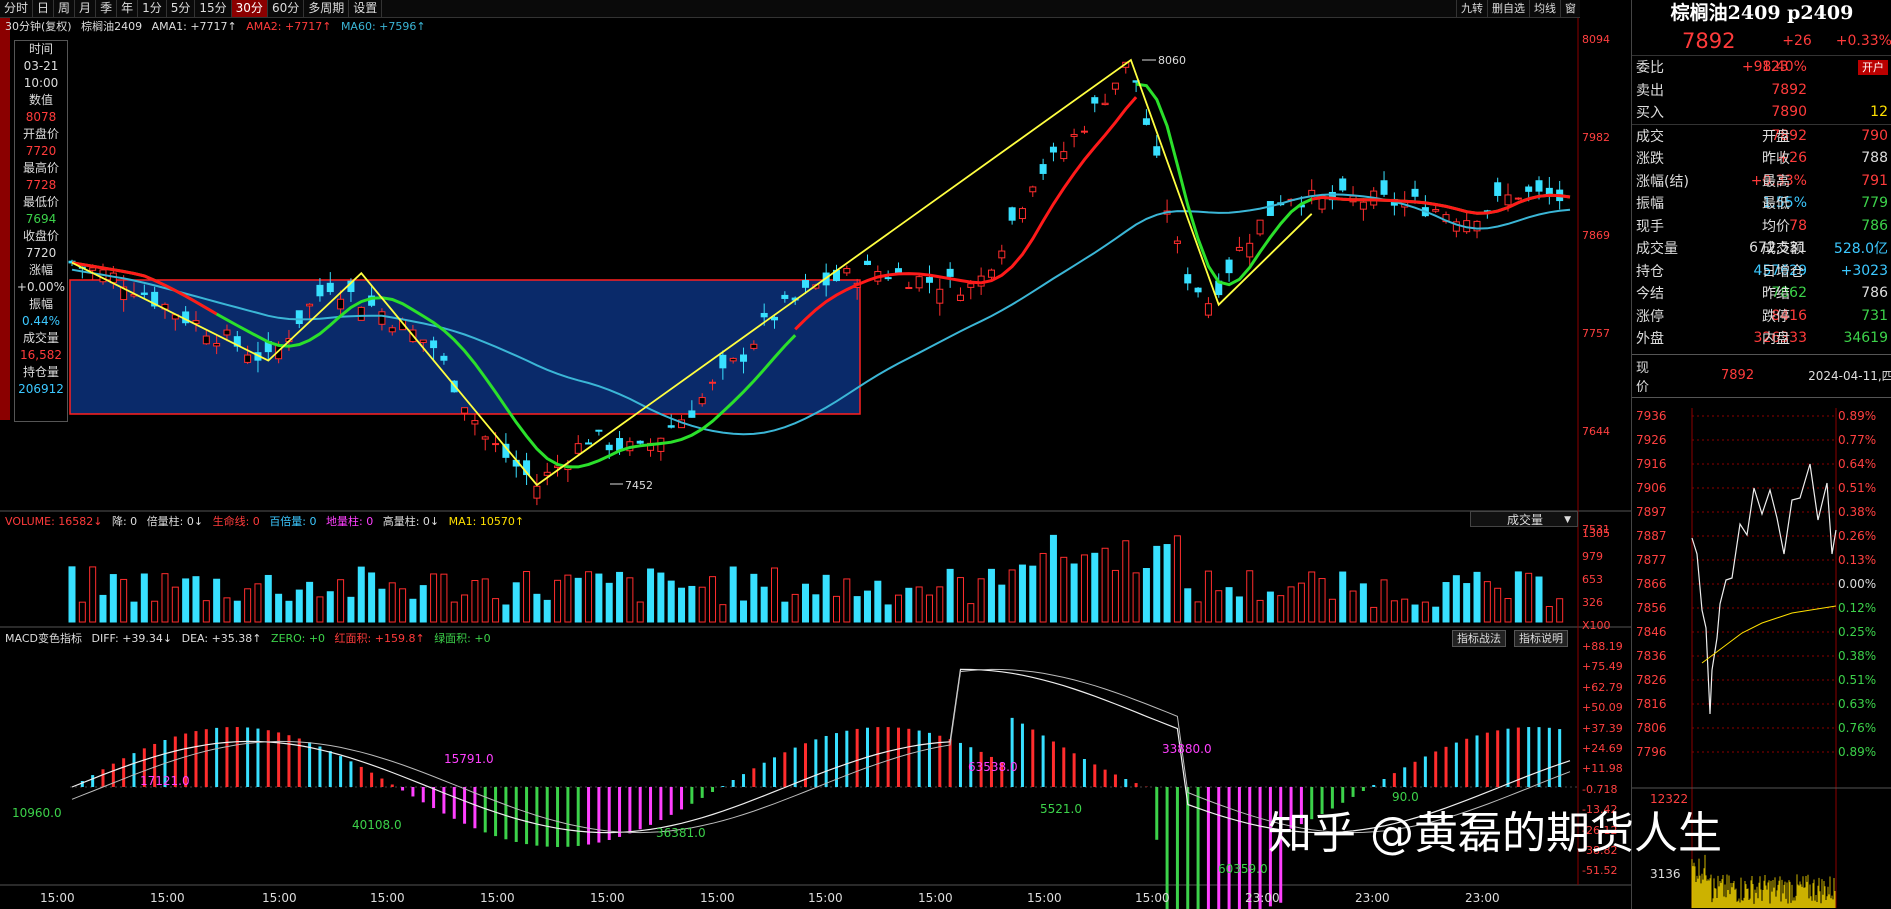 This screenshot has width=1891, height=909. Describe the element at coordinates (40, 168) in the screenshot. I see `info-label: 最高价` at that location.